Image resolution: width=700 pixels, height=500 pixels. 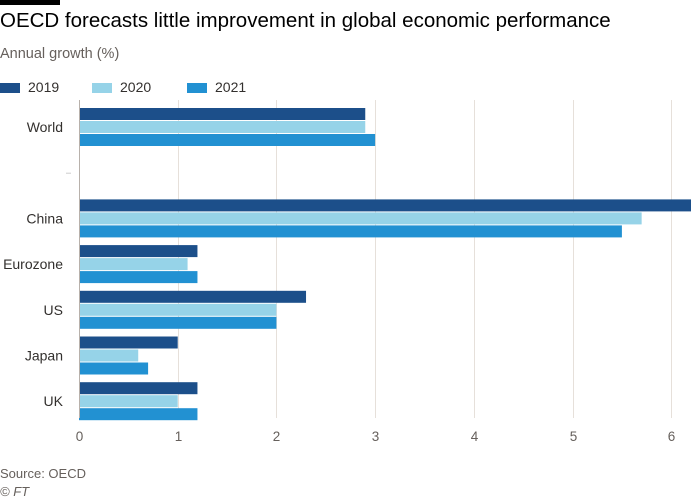 I want to click on category-label-uk: UK, so click(x=54, y=401).